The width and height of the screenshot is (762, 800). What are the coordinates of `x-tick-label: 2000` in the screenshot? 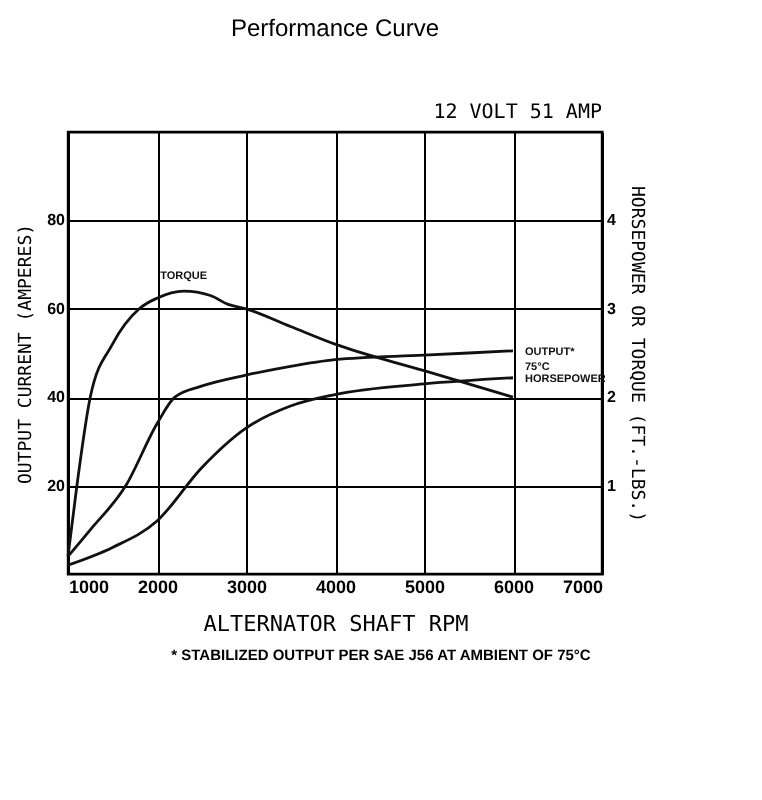 It's located at (158, 587).